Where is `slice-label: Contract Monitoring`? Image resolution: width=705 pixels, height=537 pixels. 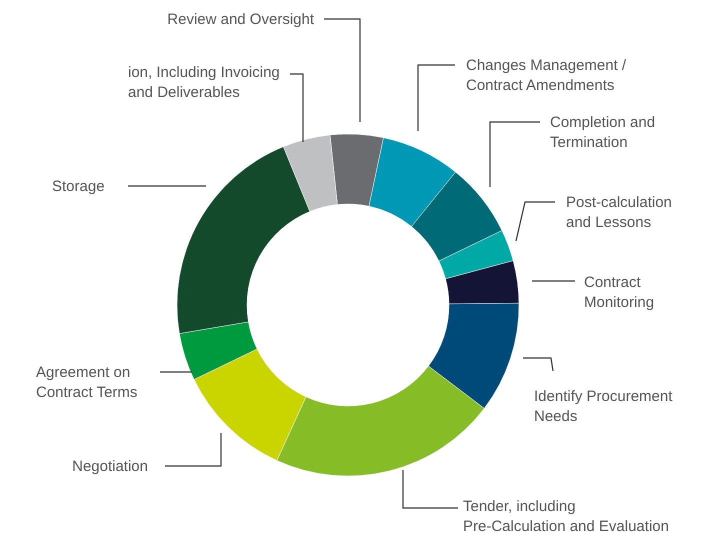 slice-label: Contract Monitoring is located at coordinates (619, 292).